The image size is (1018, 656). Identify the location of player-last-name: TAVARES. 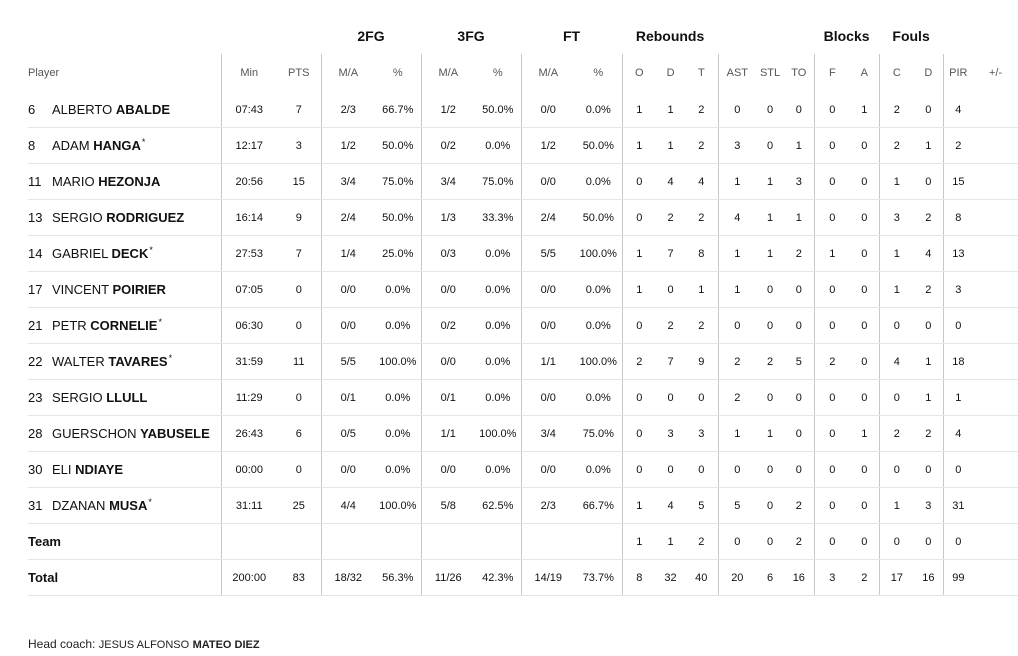
(138, 361).